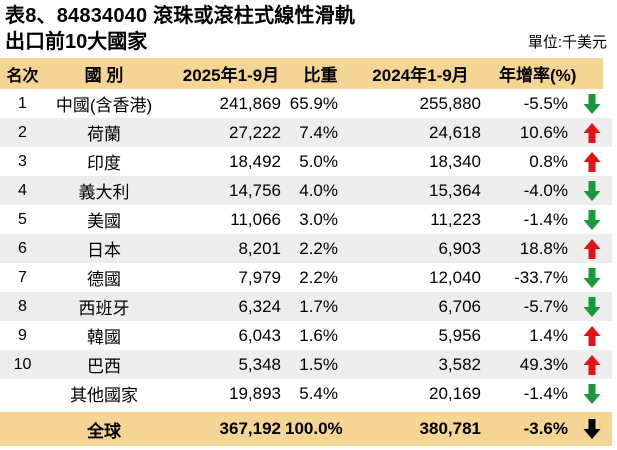 Image resolution: width=617 pixels, height=450 pixels. I want to click on value-2024-cell: 18,340, so click(455, 161).